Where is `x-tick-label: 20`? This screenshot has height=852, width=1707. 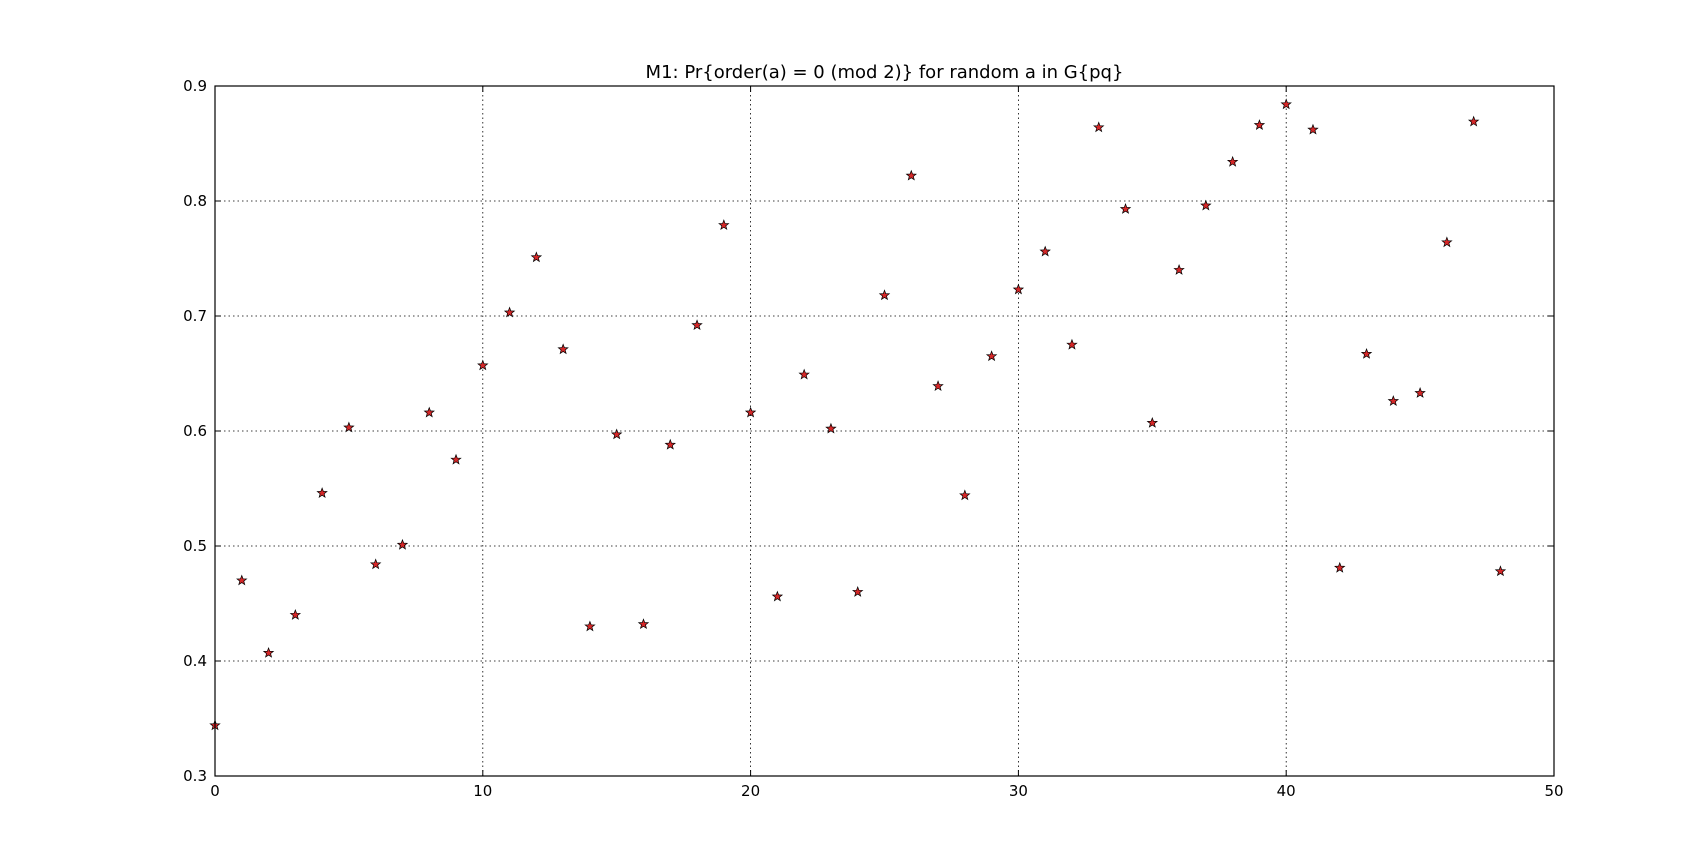 x-tick-label: 20 is located at coordinates (750, 791).